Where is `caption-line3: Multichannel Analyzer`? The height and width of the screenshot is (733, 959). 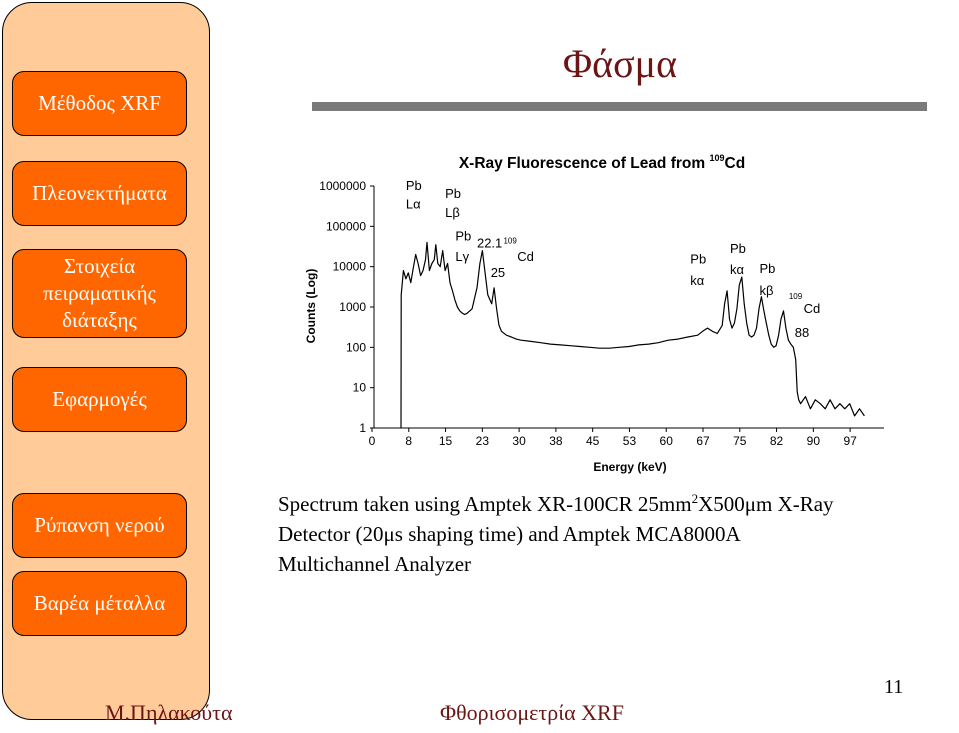 caption-line3: Multichannel Analyzer is located at coordinates (375, 564).